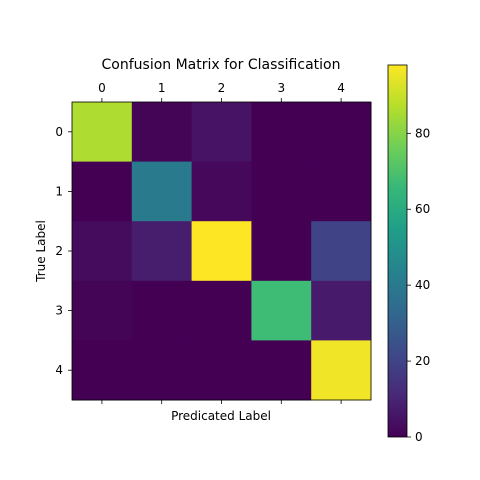 This screenshot has height=480, width=480. Describe the element at coordinates (422, 209) in the screenshot. I see `colorbar-tick-label: 60` at that location.